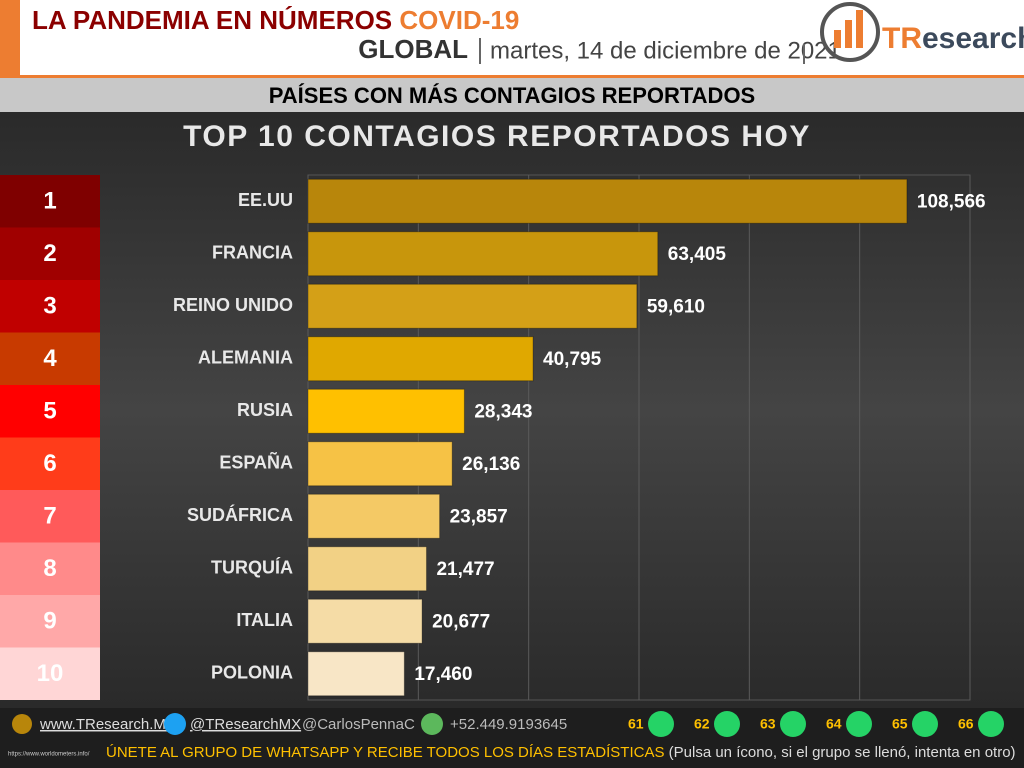 The image size is (1024, 768). Describe the element at coordinates (966, 724) in the screenshot. I see `group-number: 66` at that location.